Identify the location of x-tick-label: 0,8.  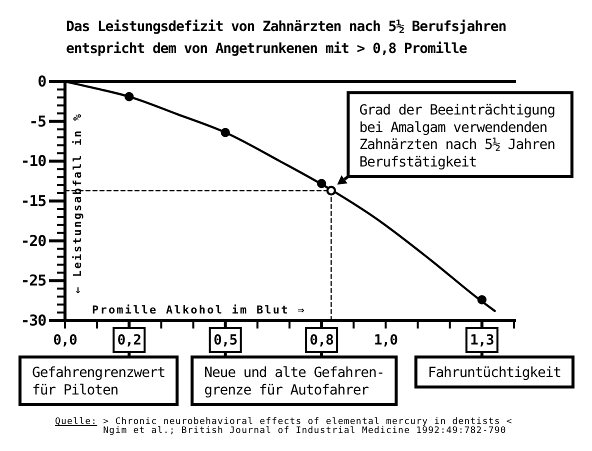
(322, 340).